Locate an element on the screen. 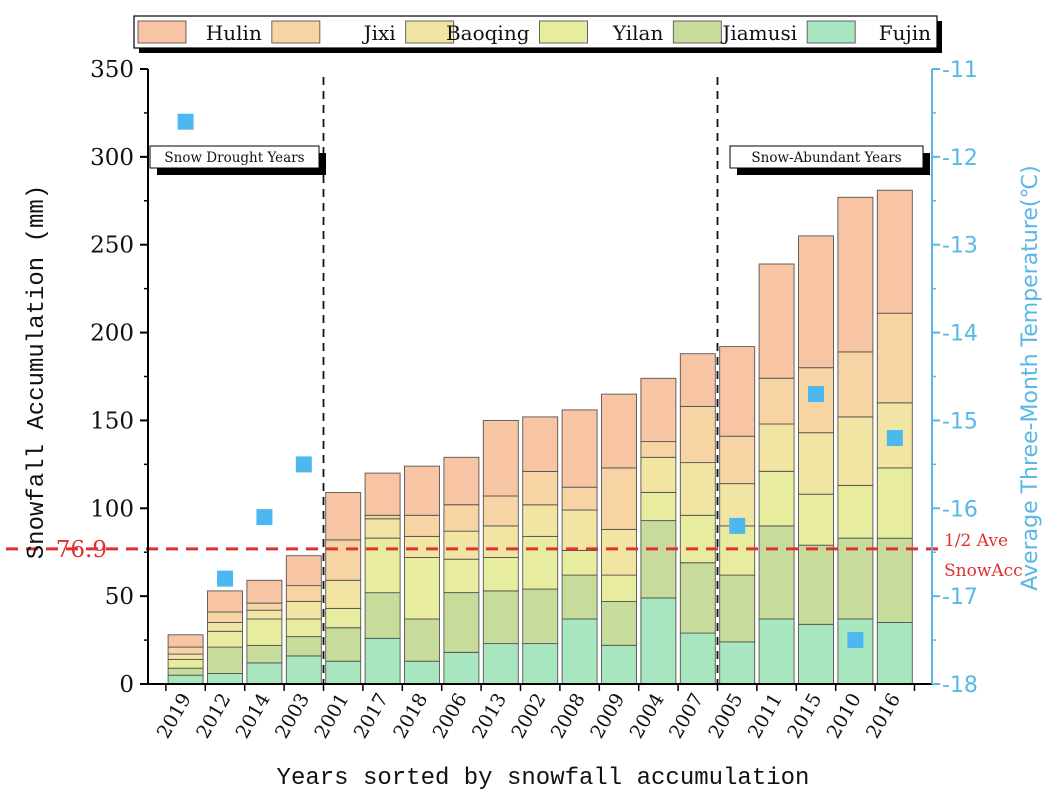  bar-segment-yilan-2010 is located at coordinates (855, 511).